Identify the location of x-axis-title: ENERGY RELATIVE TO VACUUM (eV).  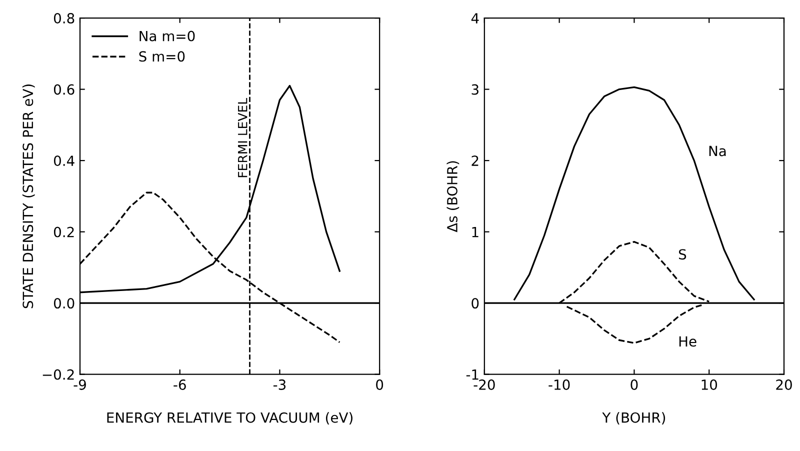
(229, 418).